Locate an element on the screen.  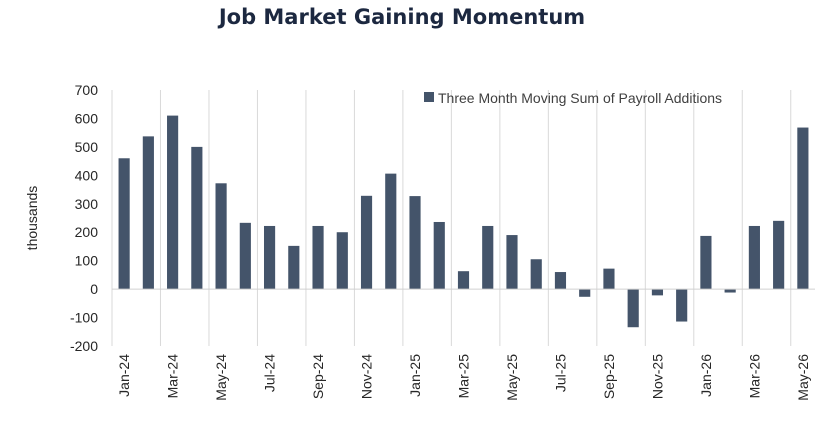
y-axis-label: thousands is located at coordinates (32, 218).